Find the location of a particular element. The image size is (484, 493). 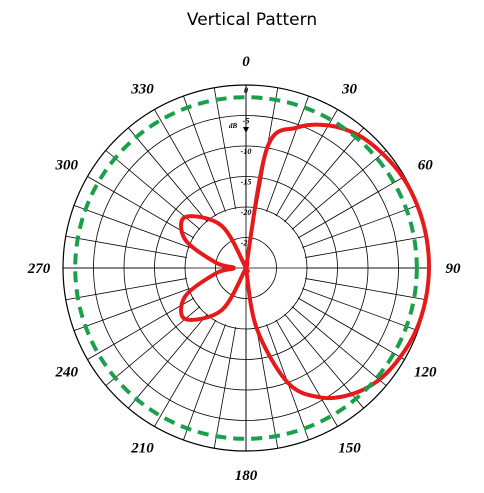

angle-label: 60 is located at coordinates (426, 166).